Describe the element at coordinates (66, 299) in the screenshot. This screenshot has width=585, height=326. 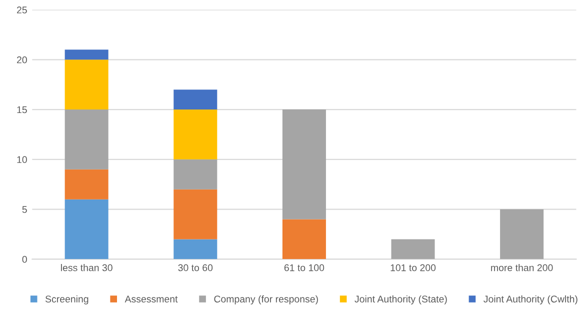
I see `legend-label: Screening` at that location.